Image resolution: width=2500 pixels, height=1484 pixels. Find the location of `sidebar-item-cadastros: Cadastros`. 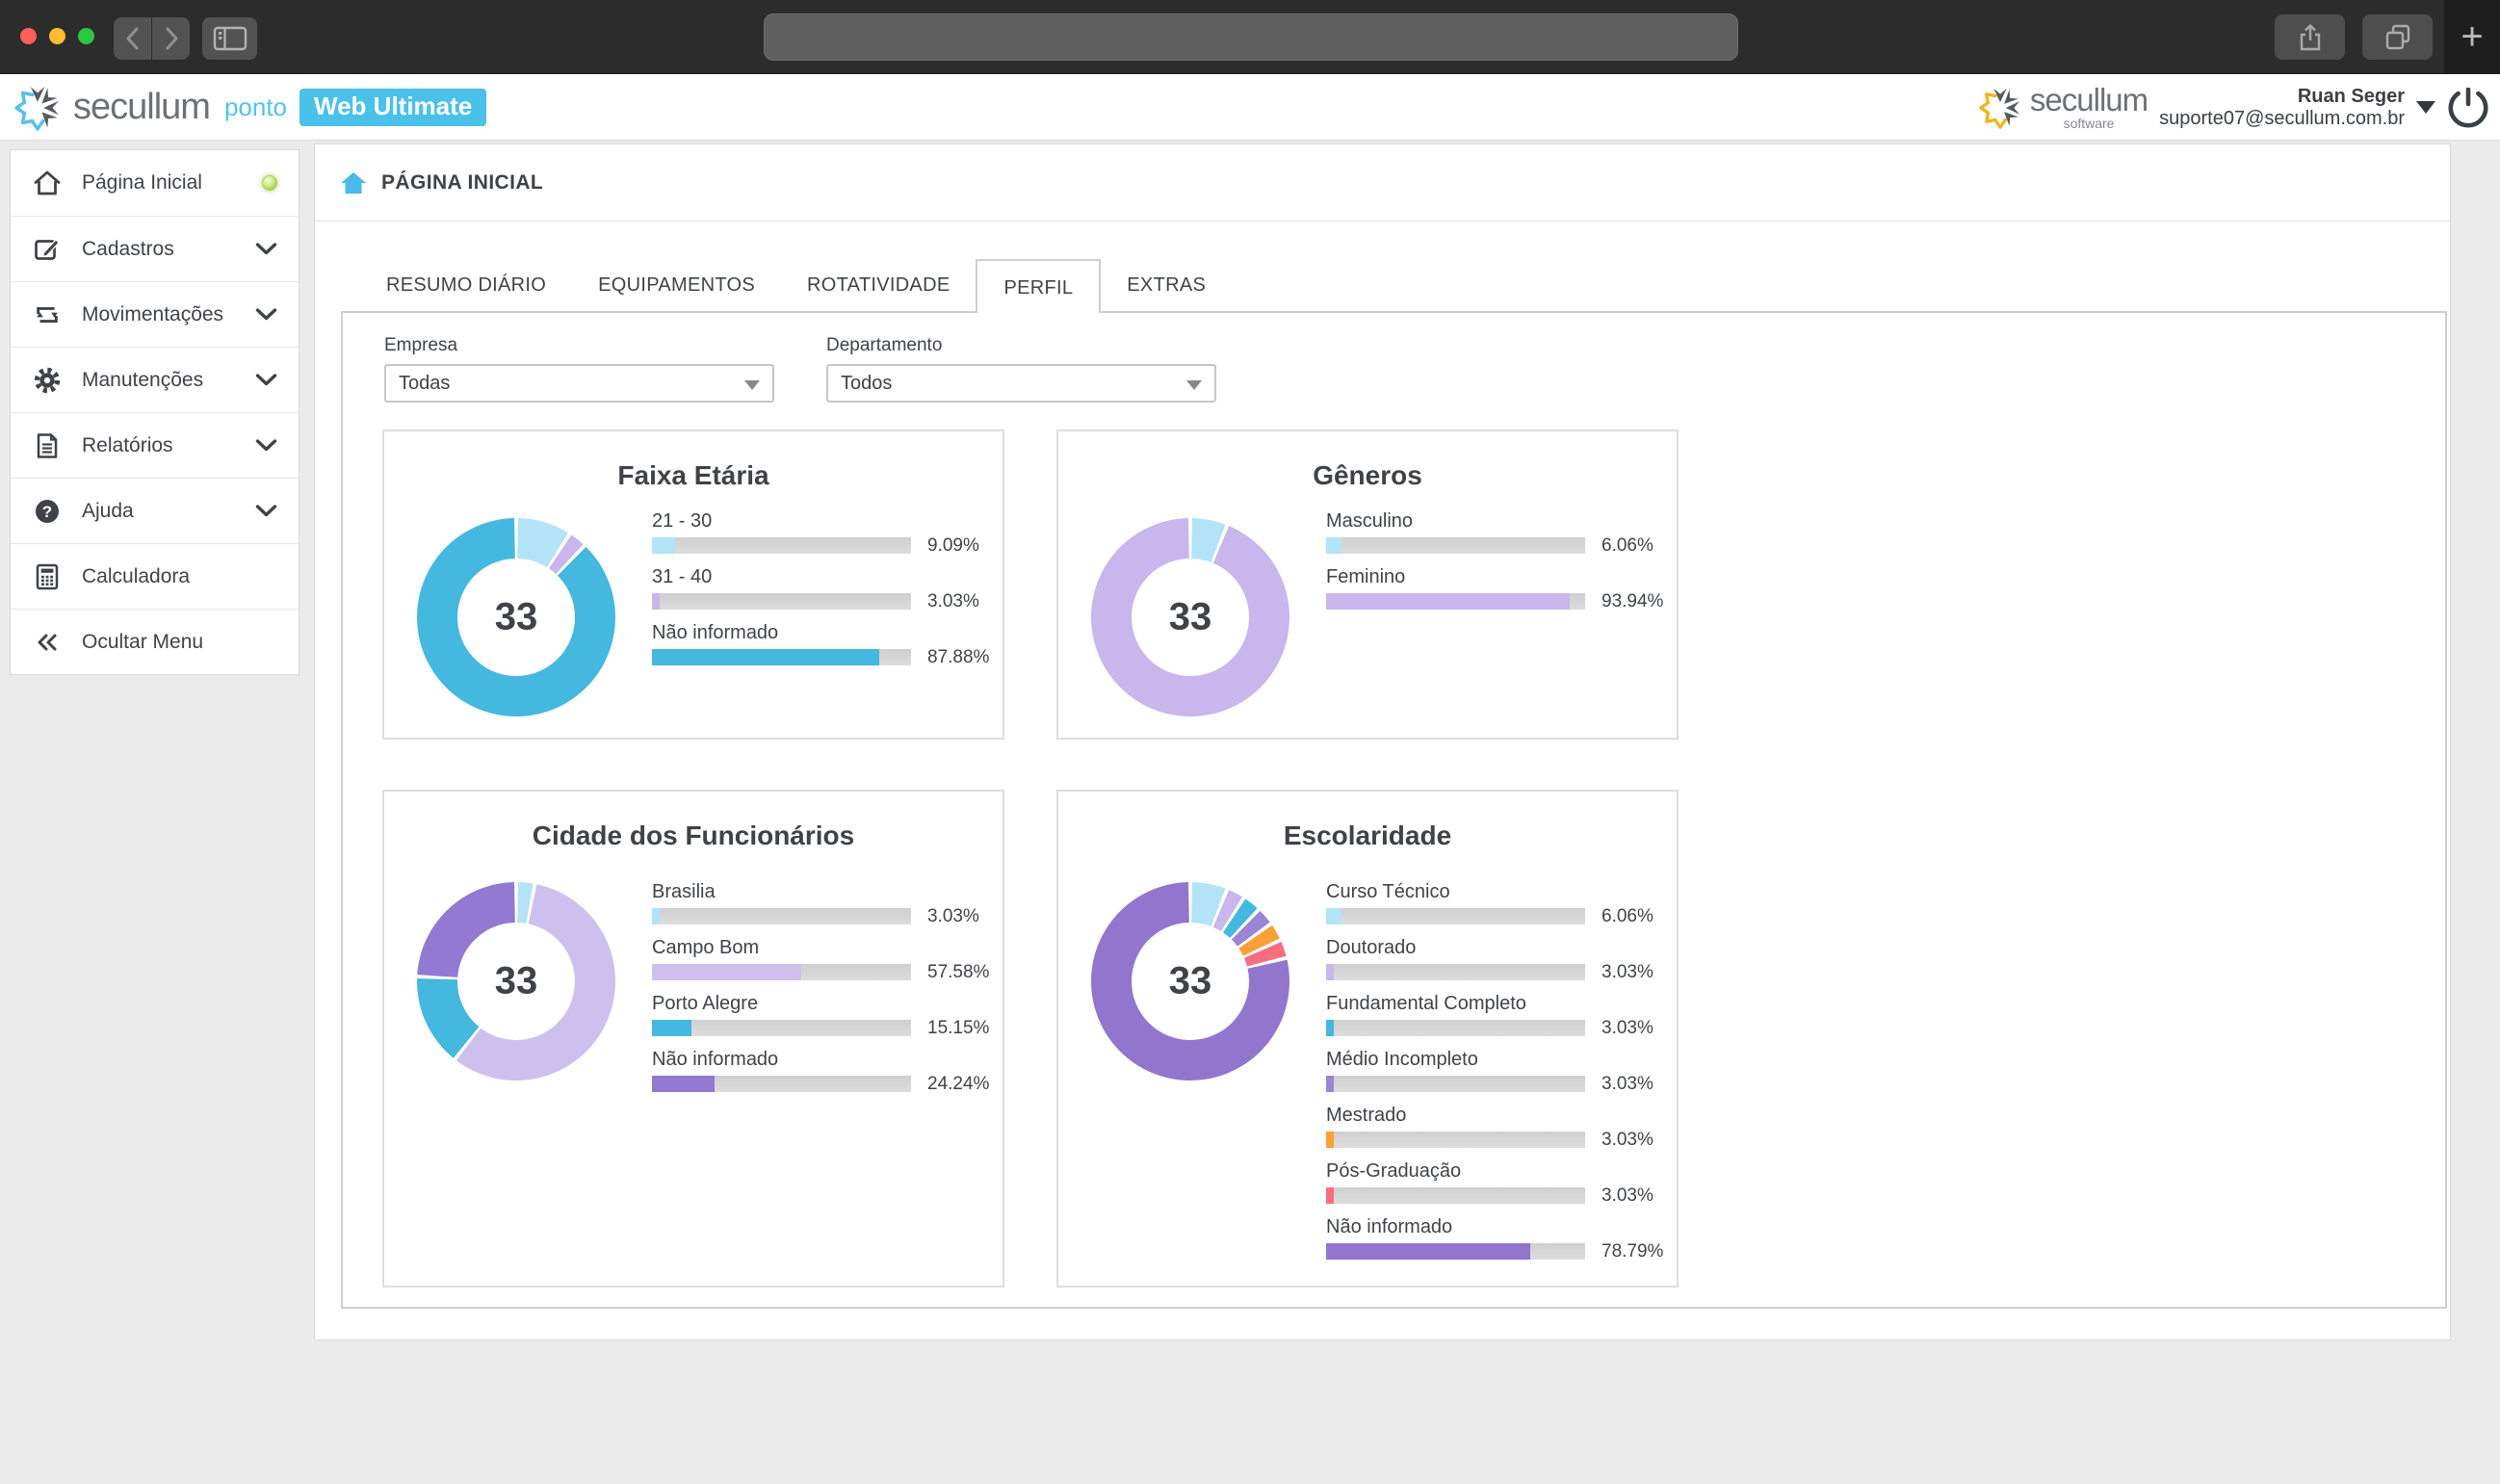

sidebar-item-cadastros: Cadastros is located at coordinates (155, 248).